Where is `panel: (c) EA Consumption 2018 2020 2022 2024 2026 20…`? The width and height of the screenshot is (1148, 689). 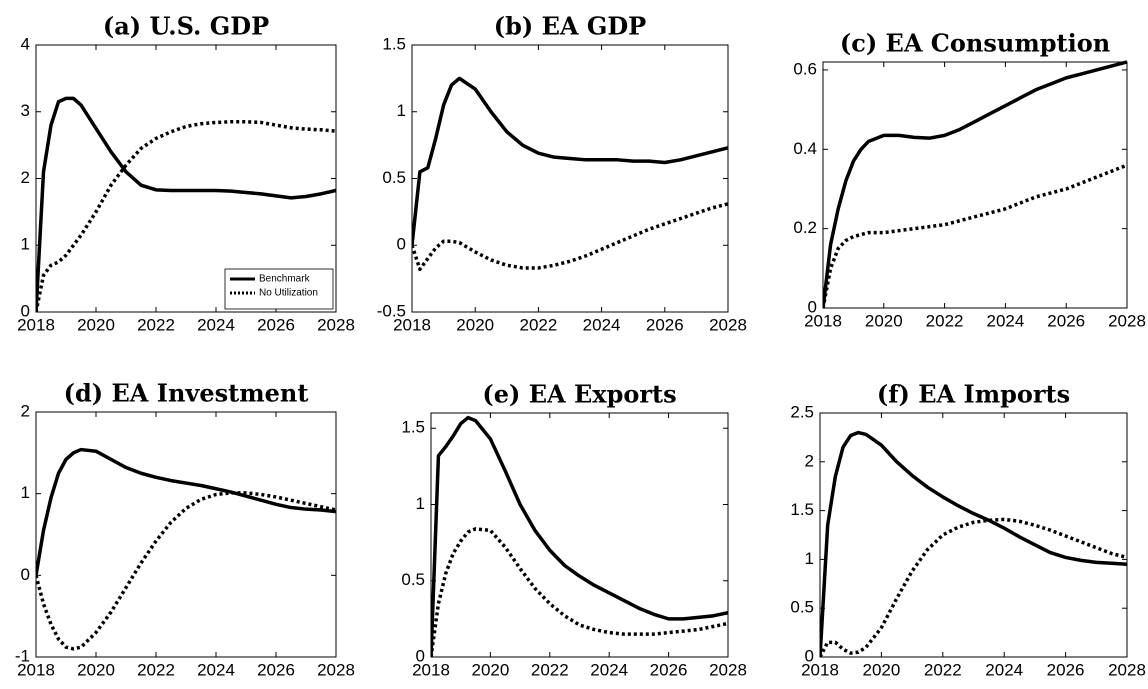
panel: (c) EA Consumption 2018 2020 2022 2024 2026 20… is located at coordinates (969, 180).